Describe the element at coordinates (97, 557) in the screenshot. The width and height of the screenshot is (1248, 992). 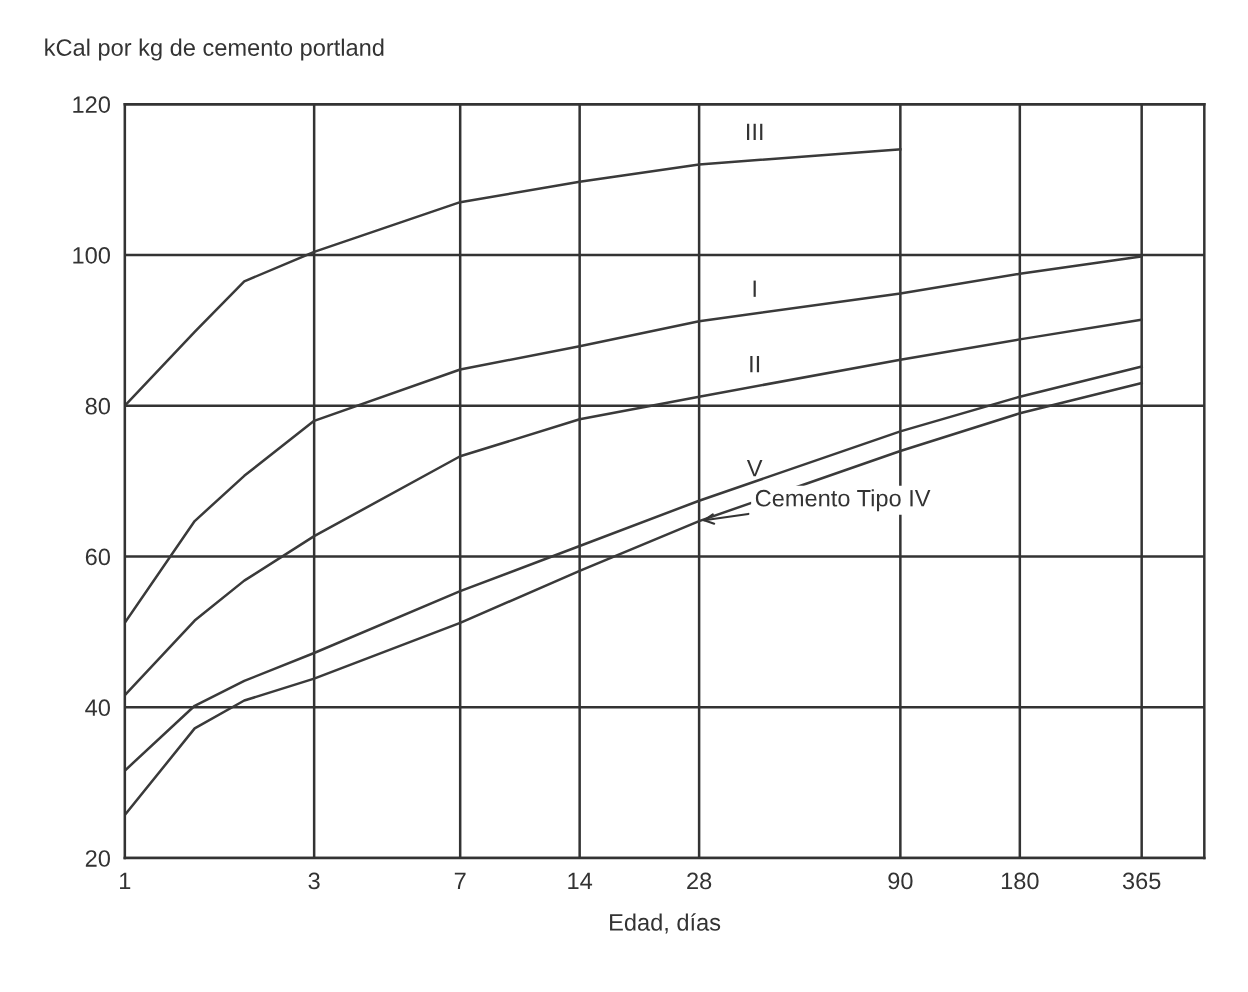
I see `y-tick-label: 60` at that location.